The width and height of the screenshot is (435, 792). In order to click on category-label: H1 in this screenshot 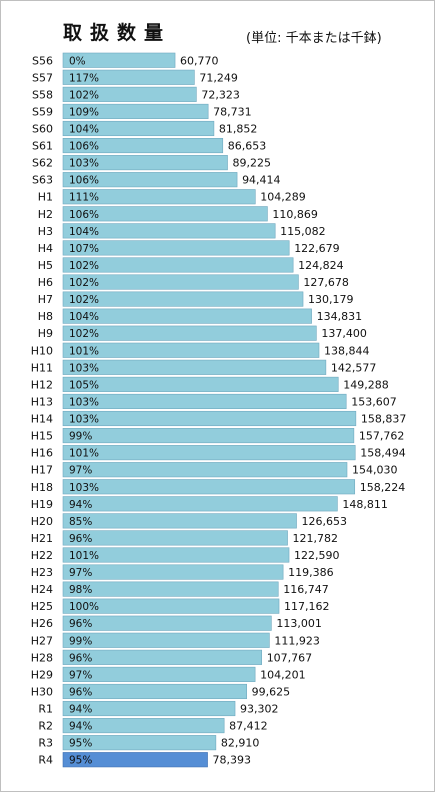, I will do `click(45, 197)`.